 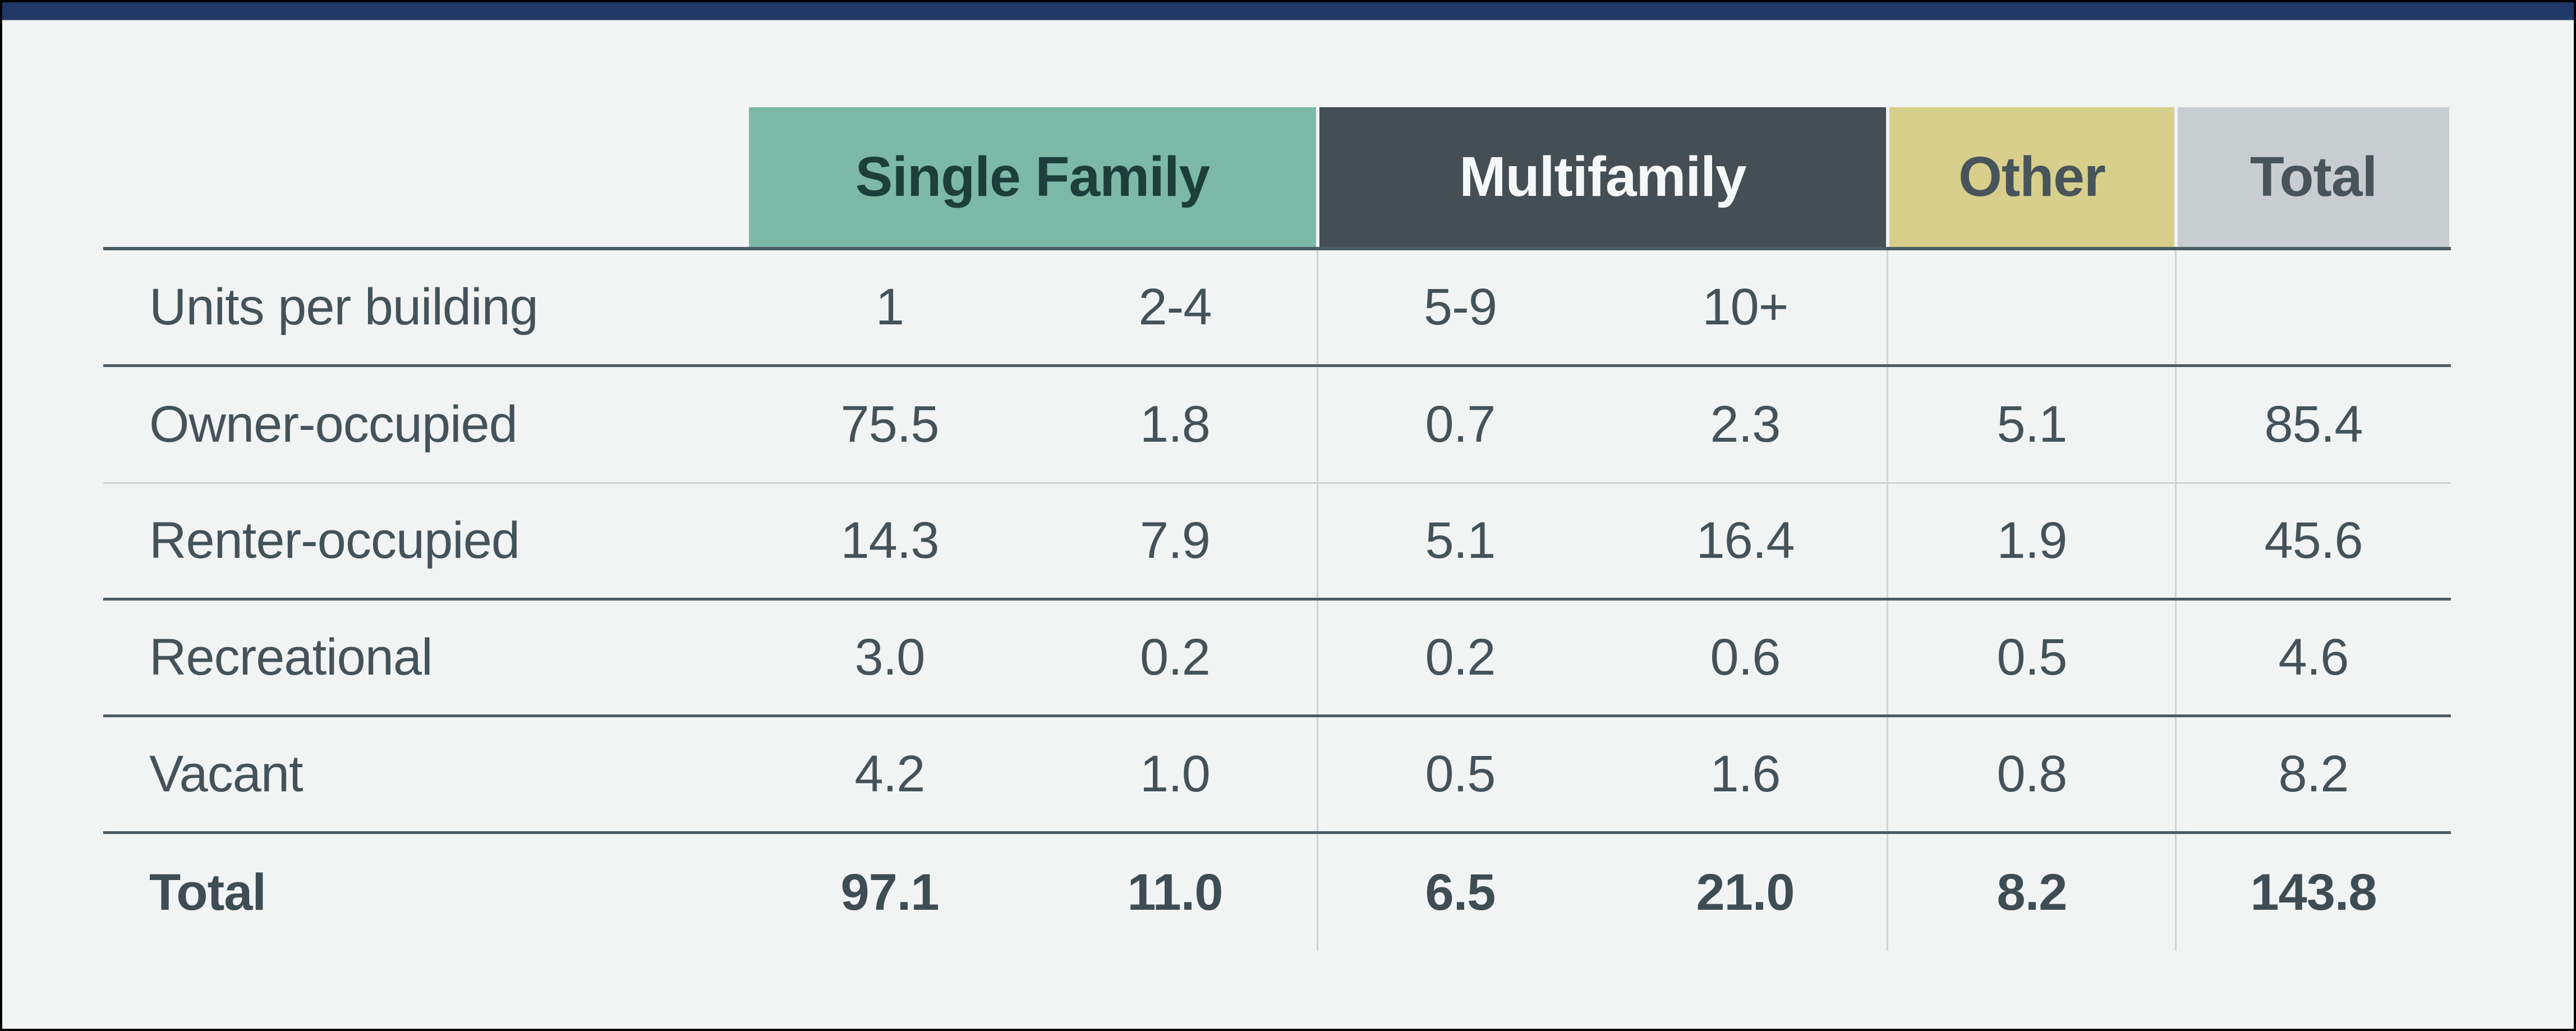 I want to click on row-label: Vacant, so click(x=425, y=775).